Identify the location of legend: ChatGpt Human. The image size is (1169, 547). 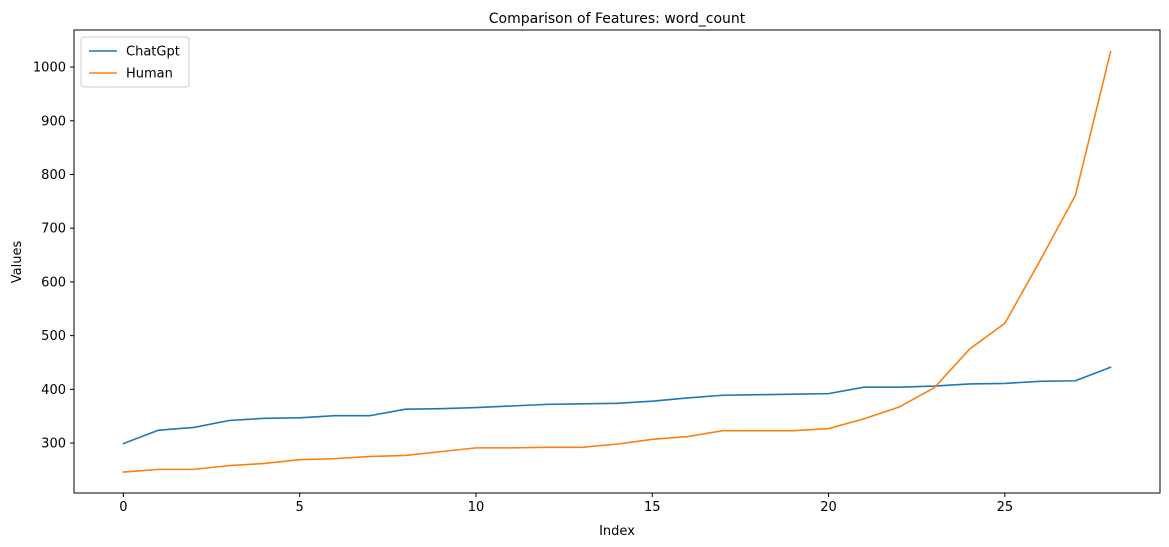
(135, 62).